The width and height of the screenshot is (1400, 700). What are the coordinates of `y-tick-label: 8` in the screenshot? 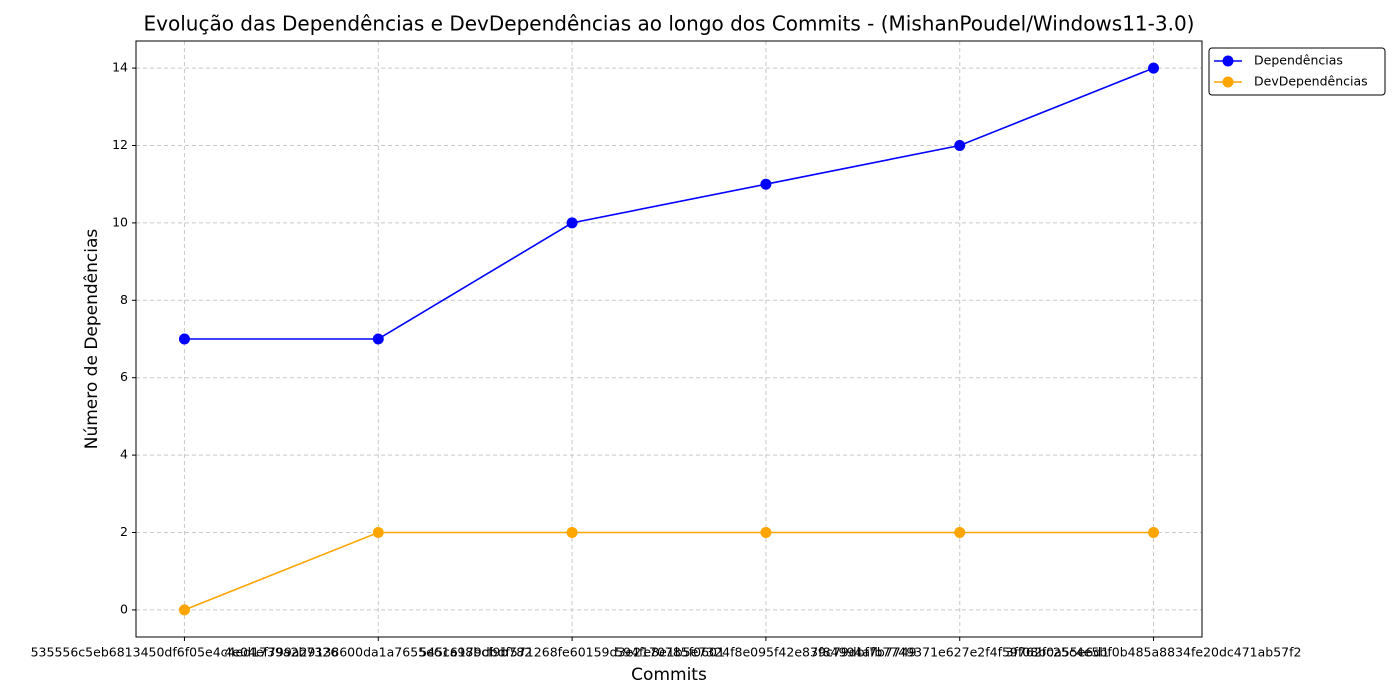 It's located at (124, 299).